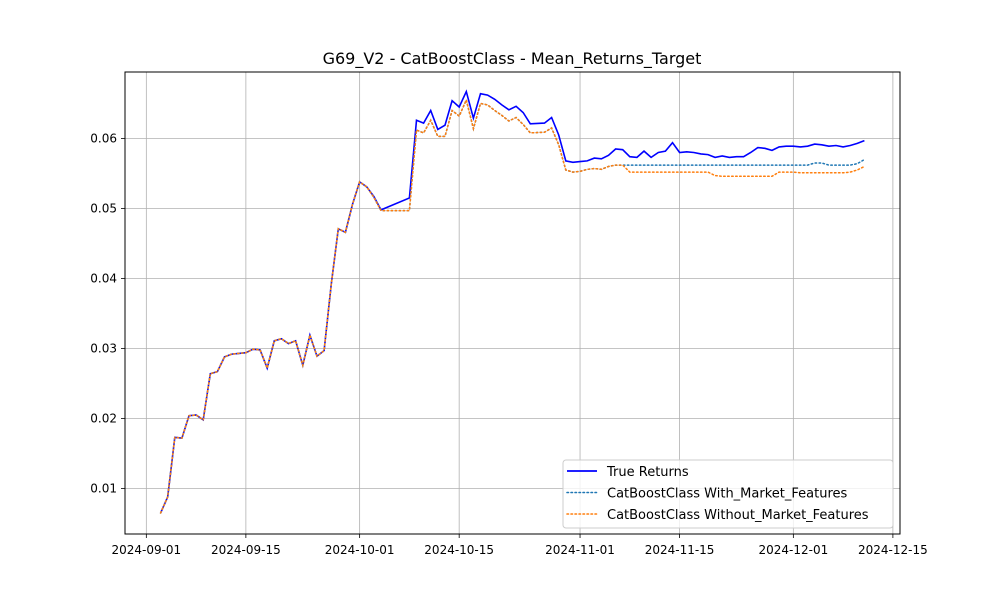 The image size is (1000, 604). Describe the element at coordinates (103, 209) in the screenshot. I see `y-tick-label: 0.05` at that location.